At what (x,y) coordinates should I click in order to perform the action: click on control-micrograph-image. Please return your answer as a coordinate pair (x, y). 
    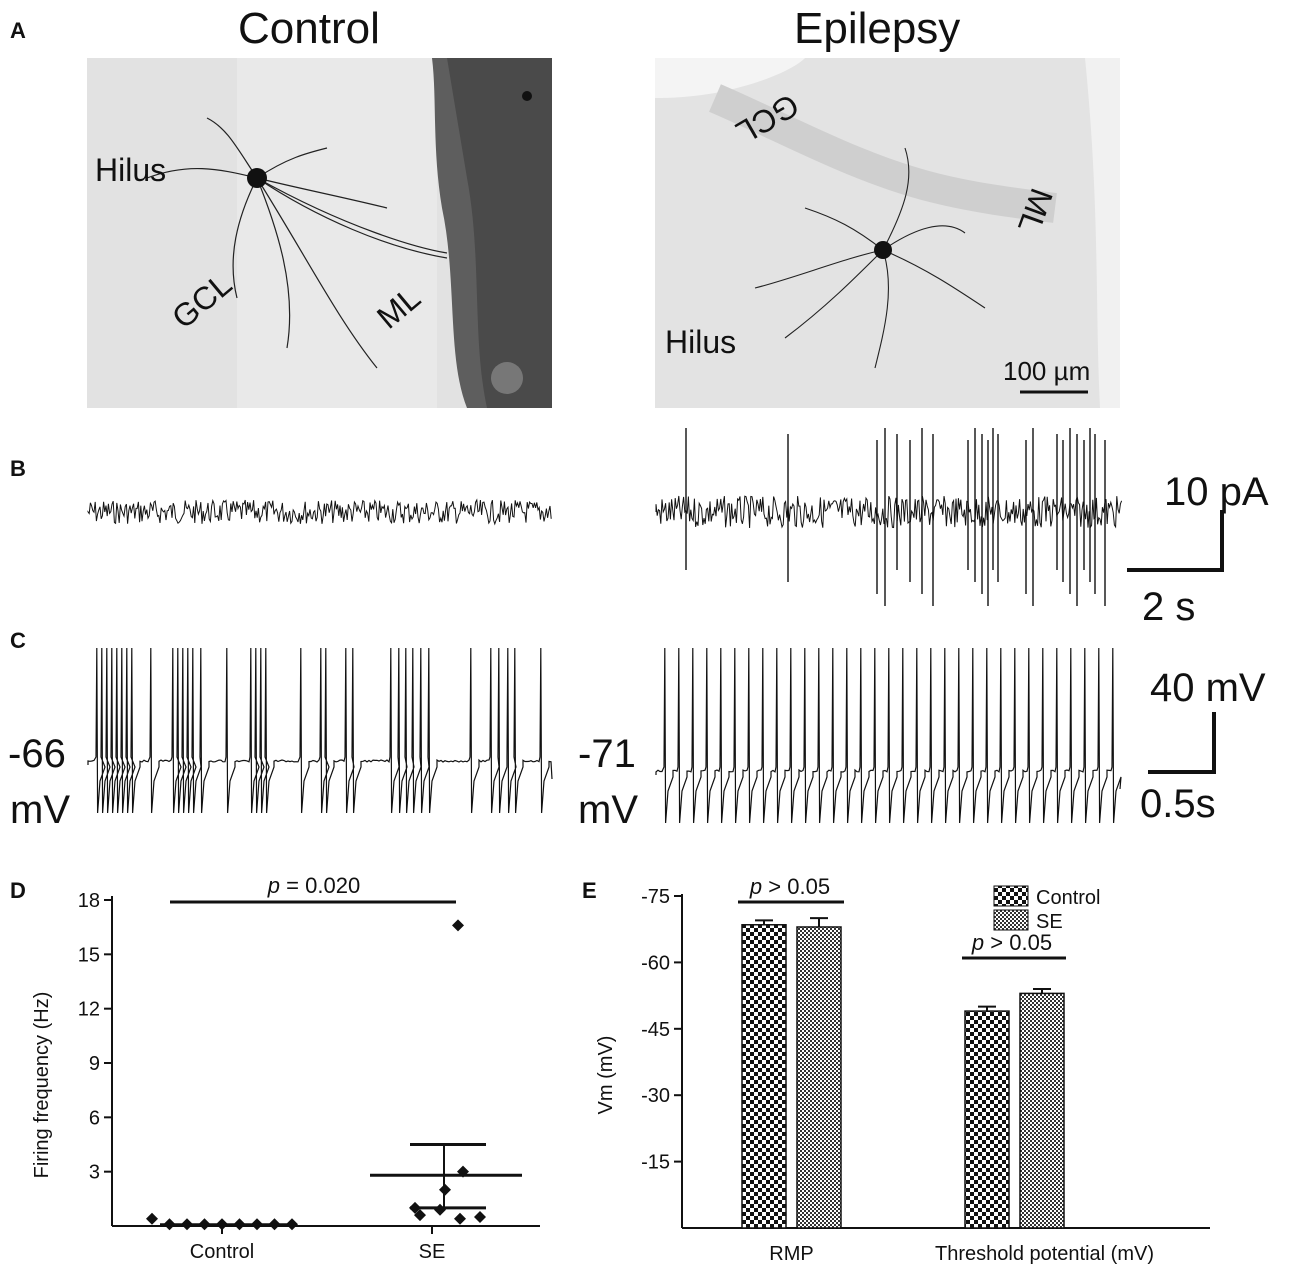
    Looking at the image, I should click on (319, 233).